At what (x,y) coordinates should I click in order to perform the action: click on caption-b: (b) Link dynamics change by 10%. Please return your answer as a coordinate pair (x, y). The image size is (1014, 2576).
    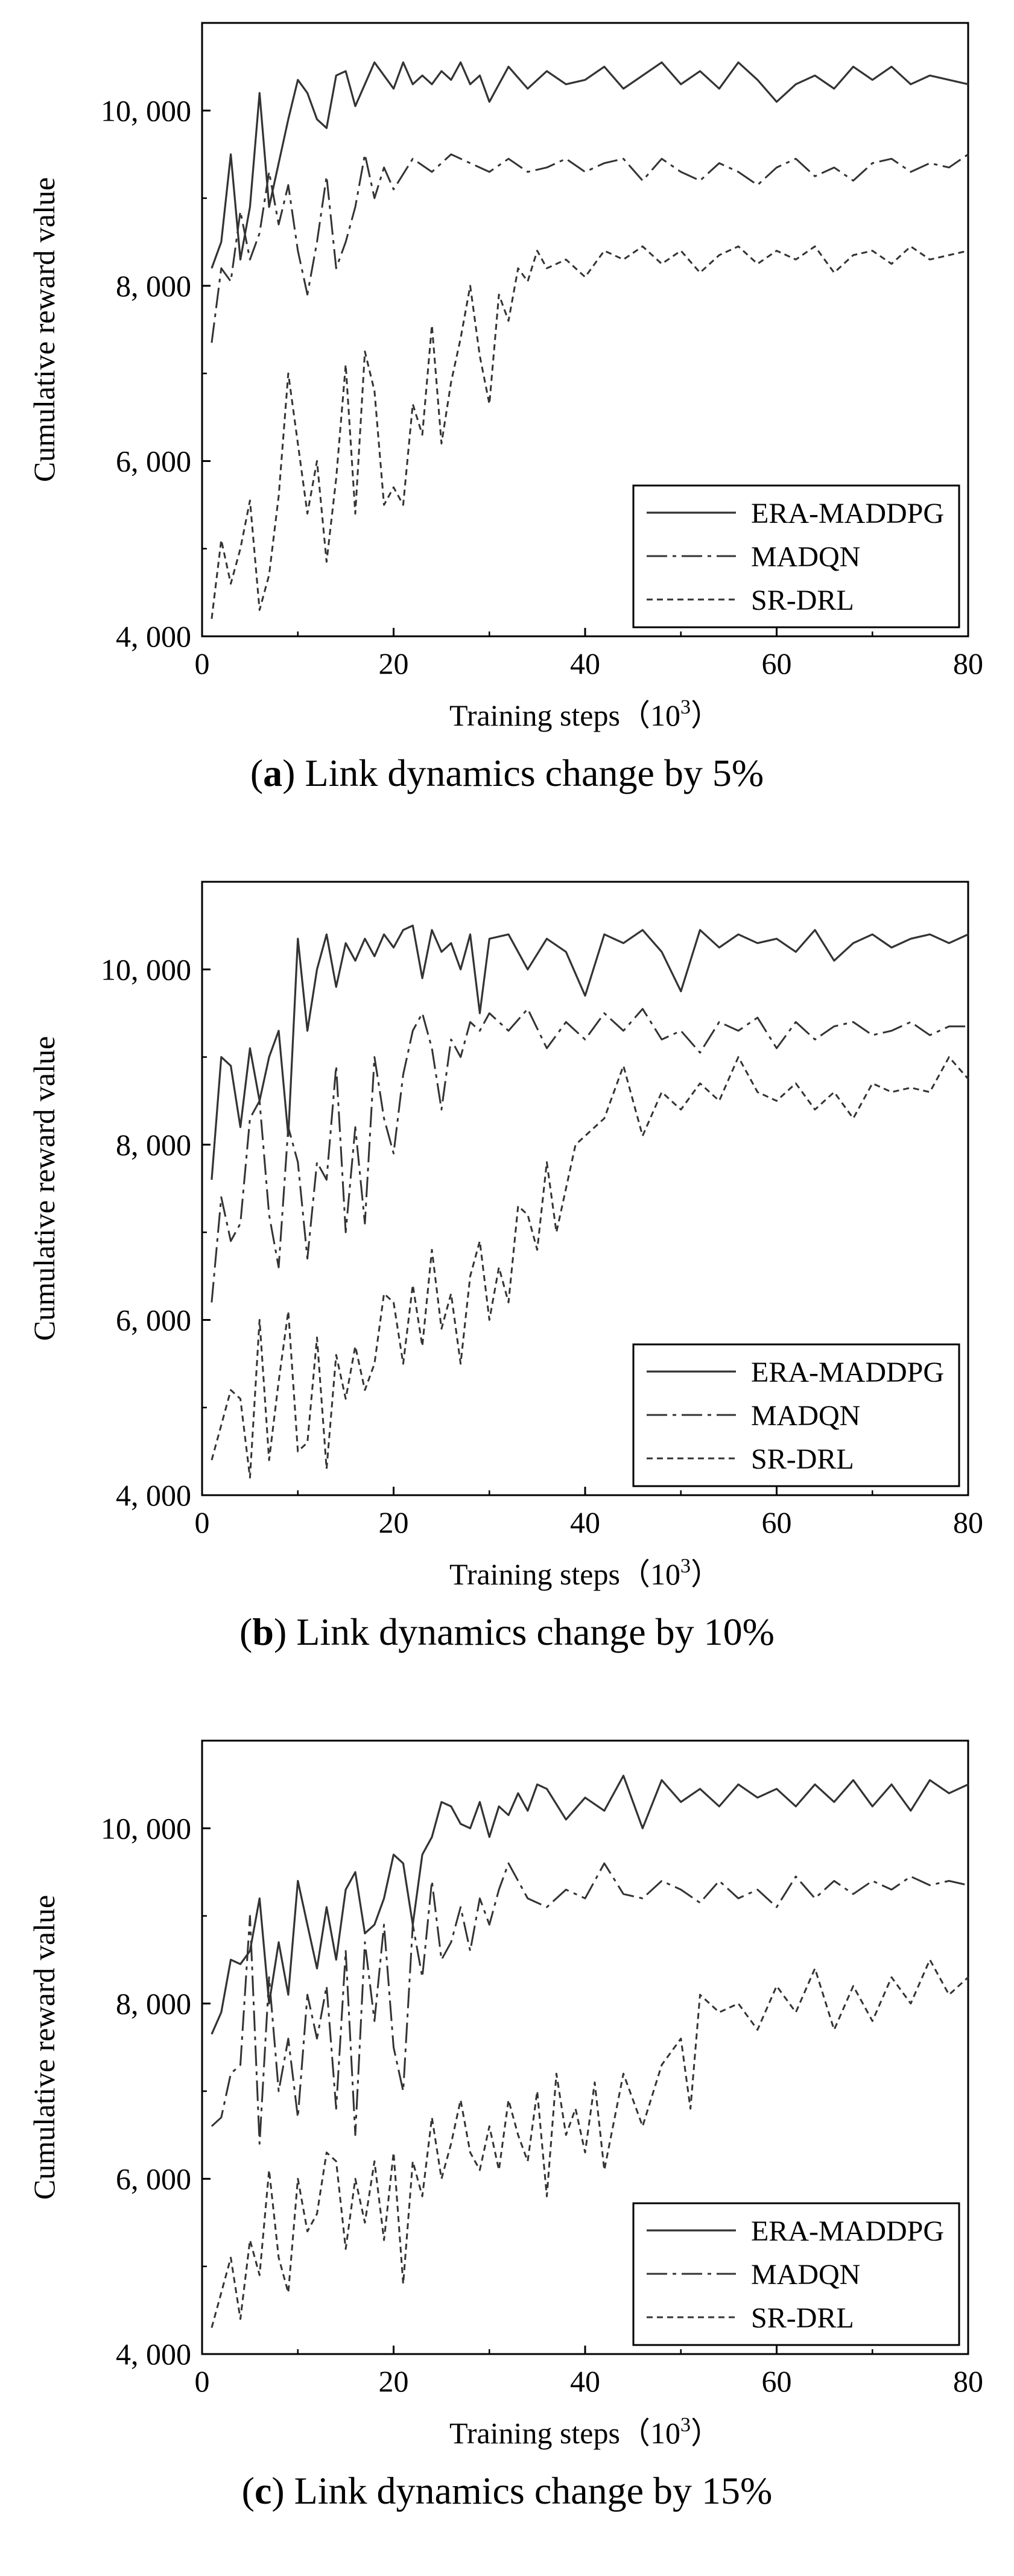
    Looking at the image, I should click on (507, 1631).